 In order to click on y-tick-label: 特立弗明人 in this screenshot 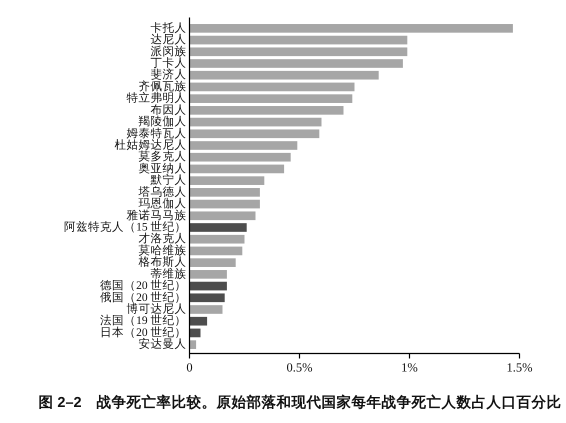, I will do `click(156, 97)`.